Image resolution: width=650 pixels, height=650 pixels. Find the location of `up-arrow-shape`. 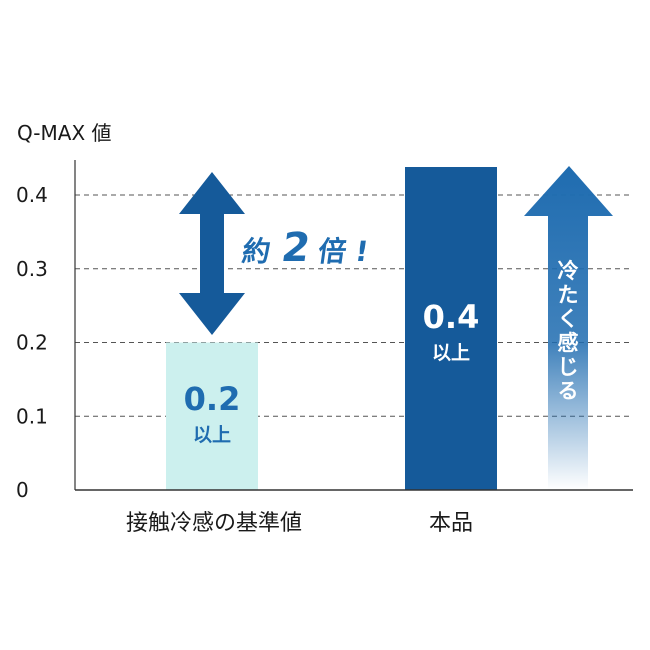

up-arrow-shape is located at coordinates (568, 328).